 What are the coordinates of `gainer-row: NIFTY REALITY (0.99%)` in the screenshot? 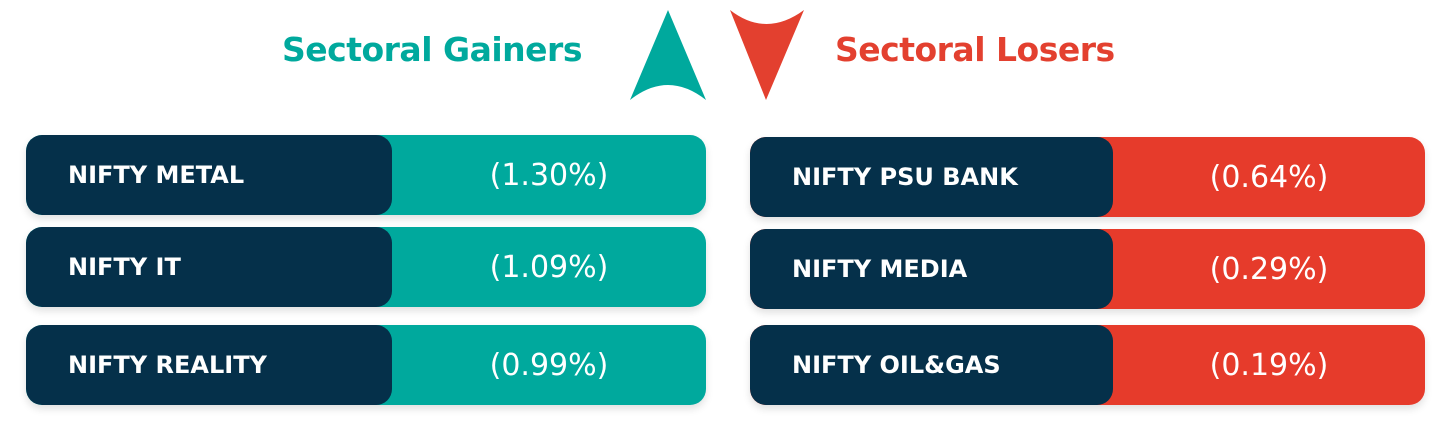 It's located at (366, 365).